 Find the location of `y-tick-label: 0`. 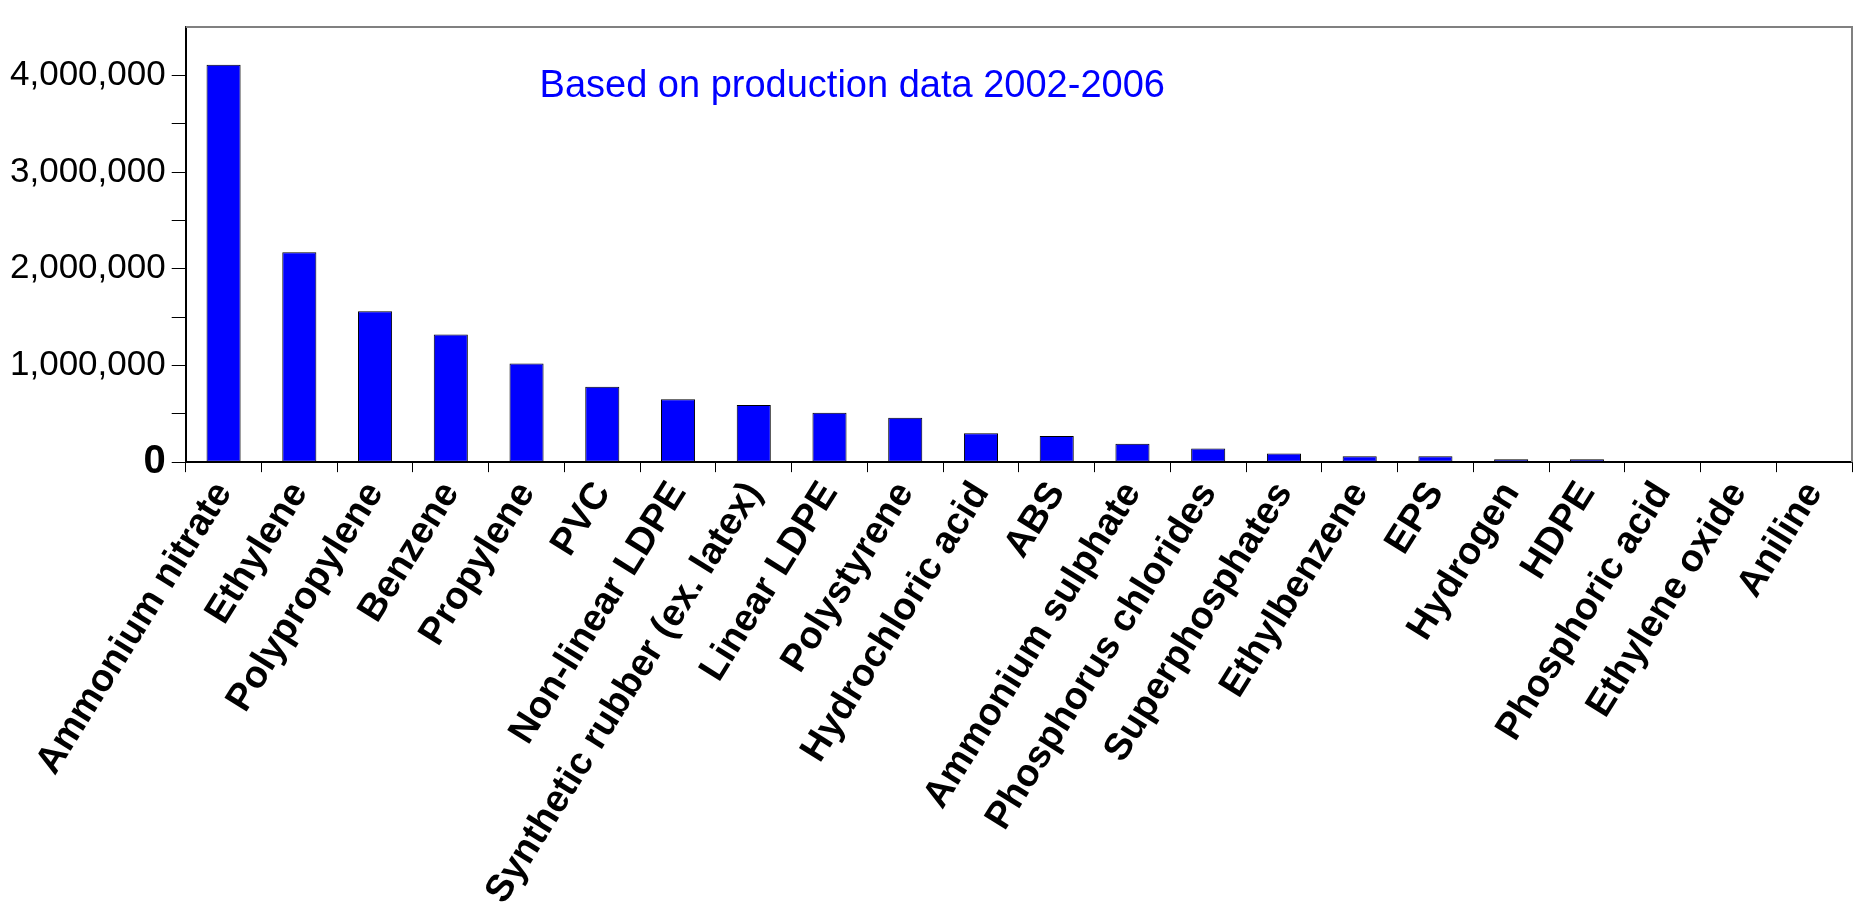

y-tick-label: 0 is located at coordinates (154, 459).